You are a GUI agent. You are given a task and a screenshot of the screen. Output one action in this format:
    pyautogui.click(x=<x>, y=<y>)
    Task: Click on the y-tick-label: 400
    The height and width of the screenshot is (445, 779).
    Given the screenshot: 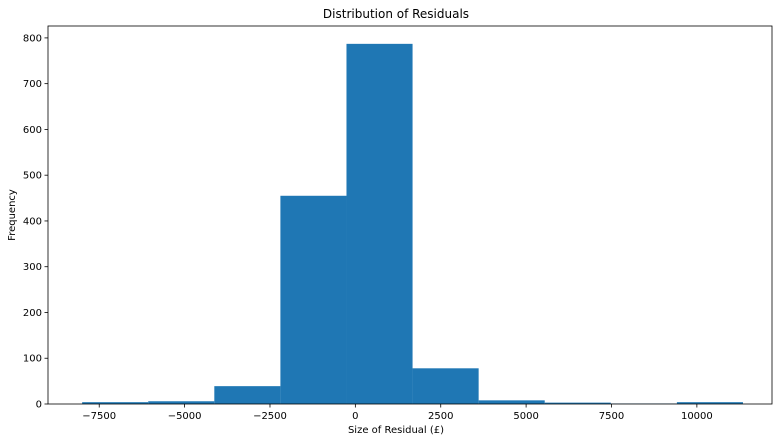 What is the action you would take?
    pyautogui.click(x=32, y=221)
    